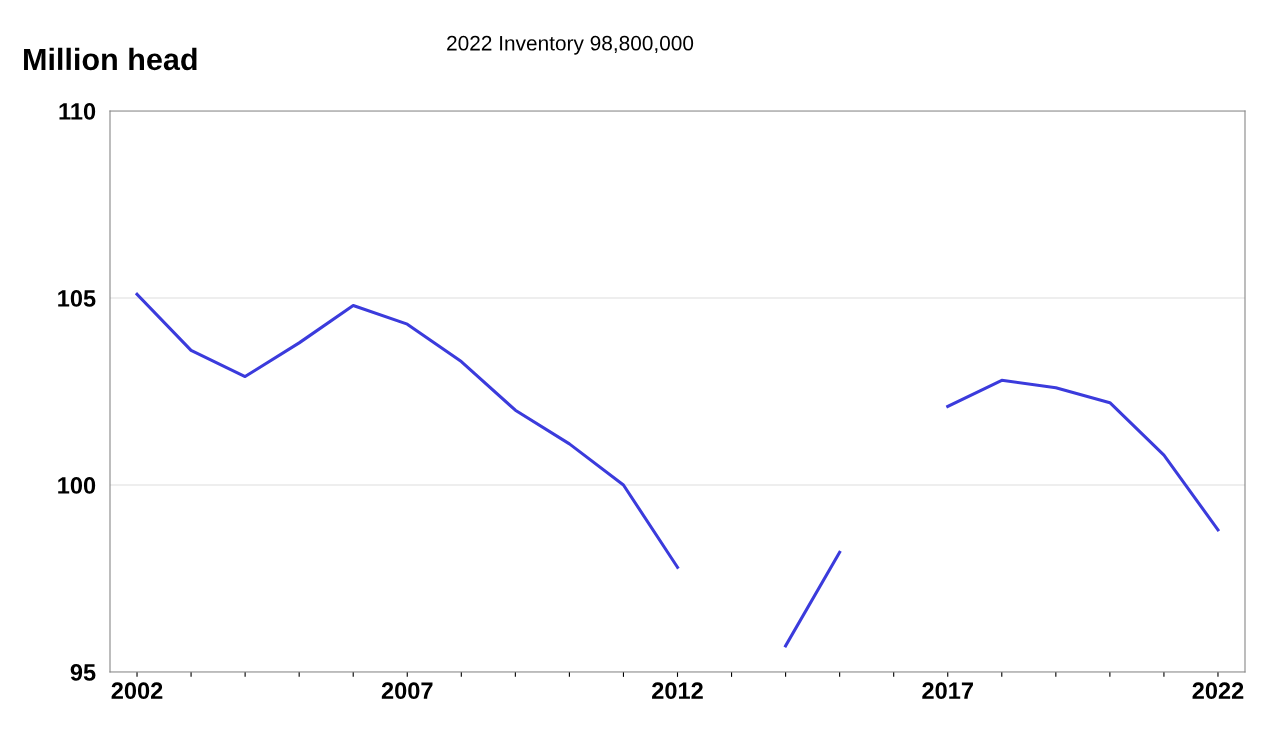 This screenshot has width=1272, height=748. Describe the element at coordinates (77, 298) in the screenshot. I see `y-tick-label: 105` at that location.